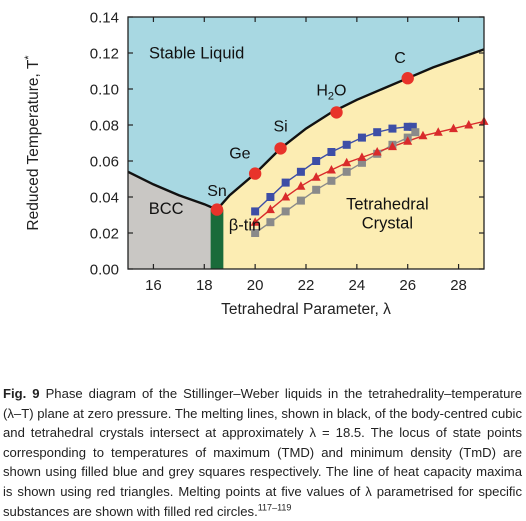  I want to click on y-tick-label: 0.12, so click(104, 54).